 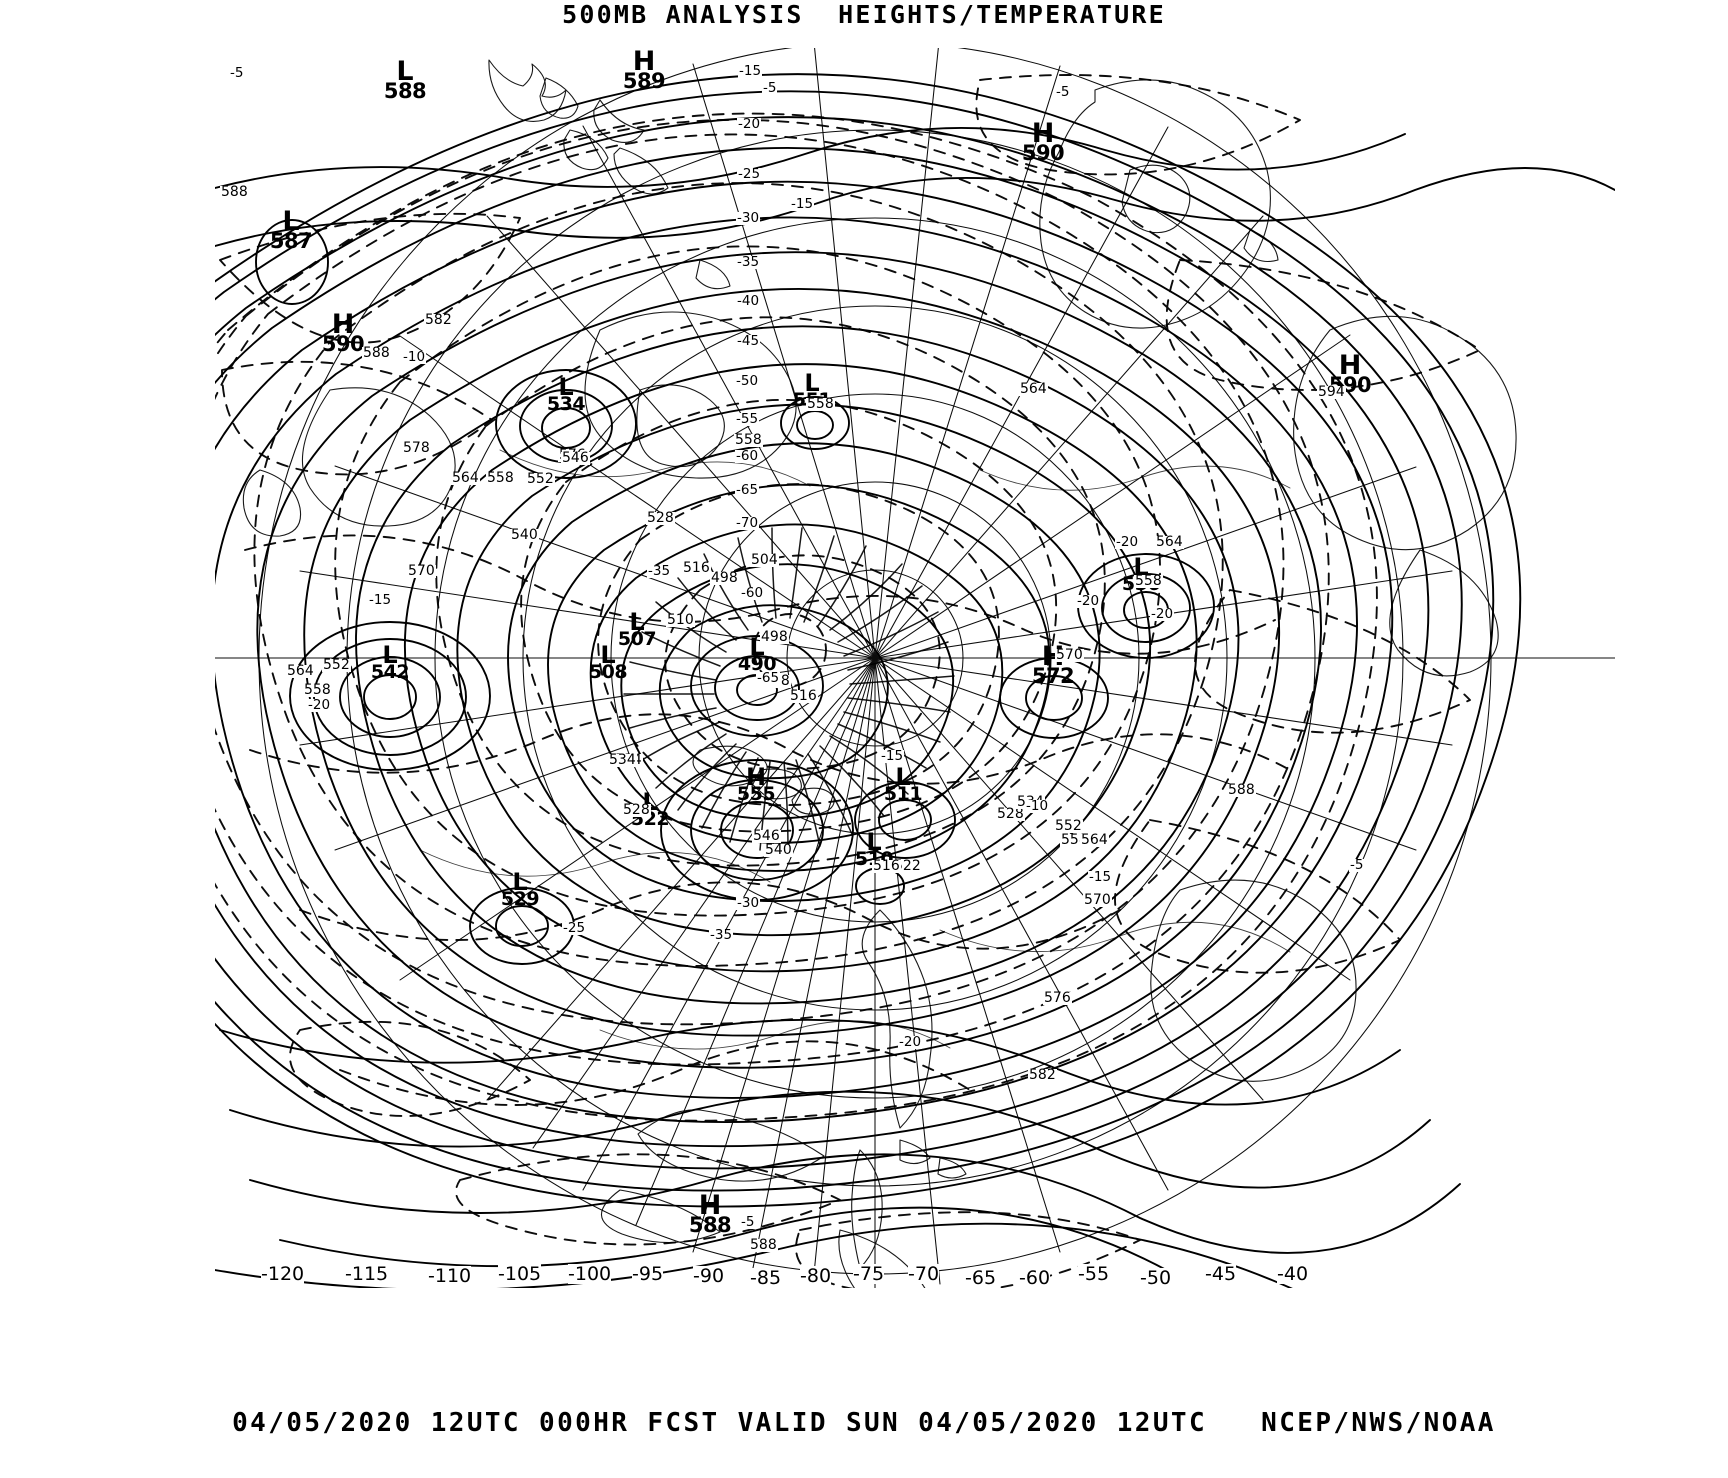 I want to click on height-contour-label: 594, so click(x=1331, y=392).